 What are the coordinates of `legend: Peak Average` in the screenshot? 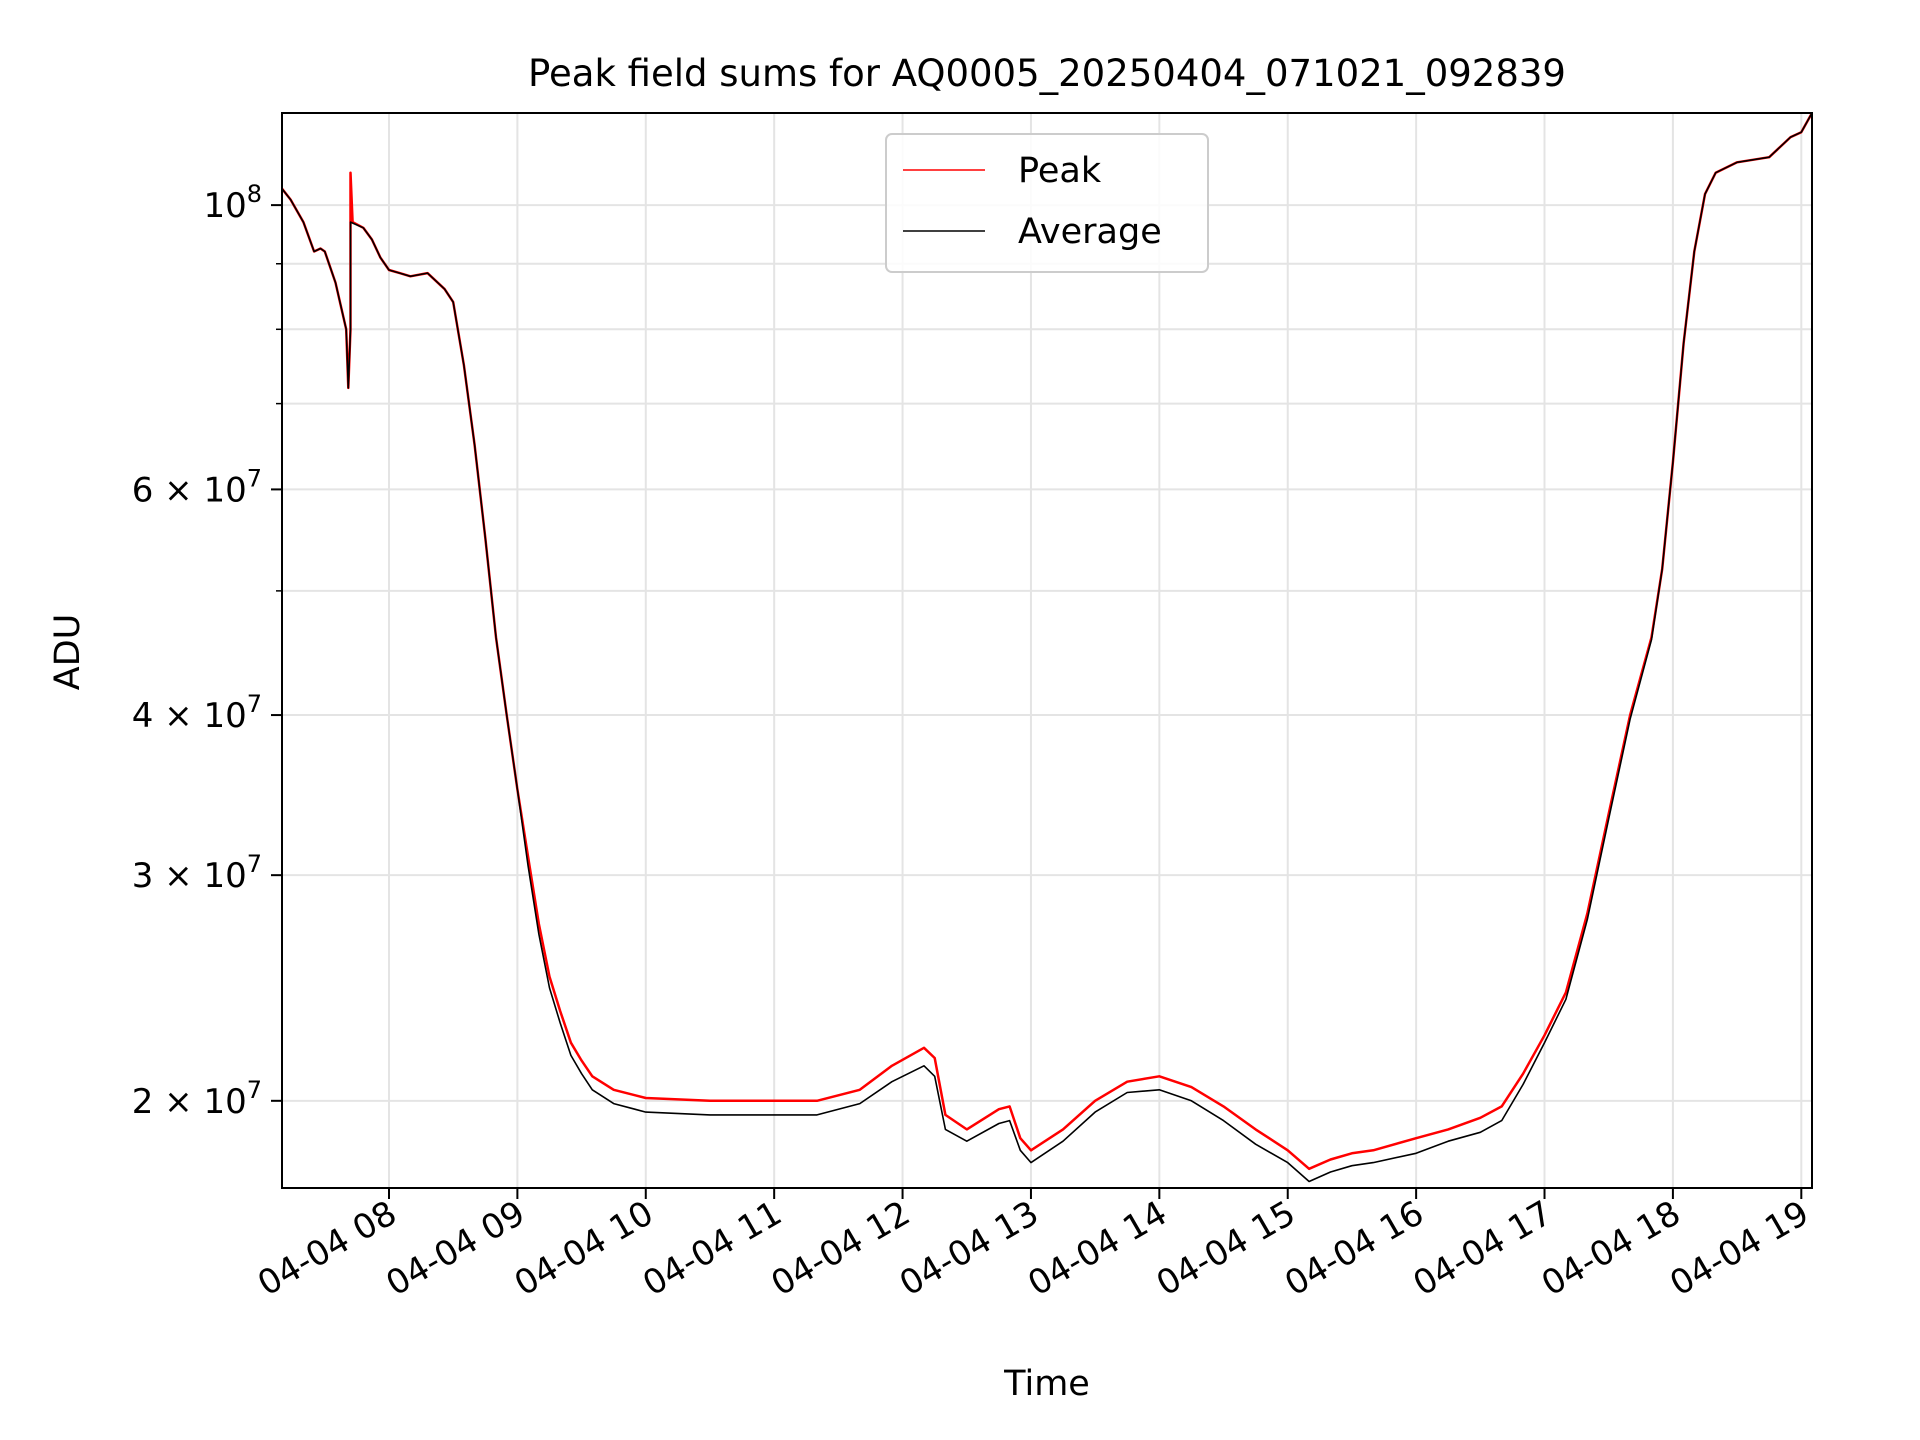 It's located at (1047, 203).